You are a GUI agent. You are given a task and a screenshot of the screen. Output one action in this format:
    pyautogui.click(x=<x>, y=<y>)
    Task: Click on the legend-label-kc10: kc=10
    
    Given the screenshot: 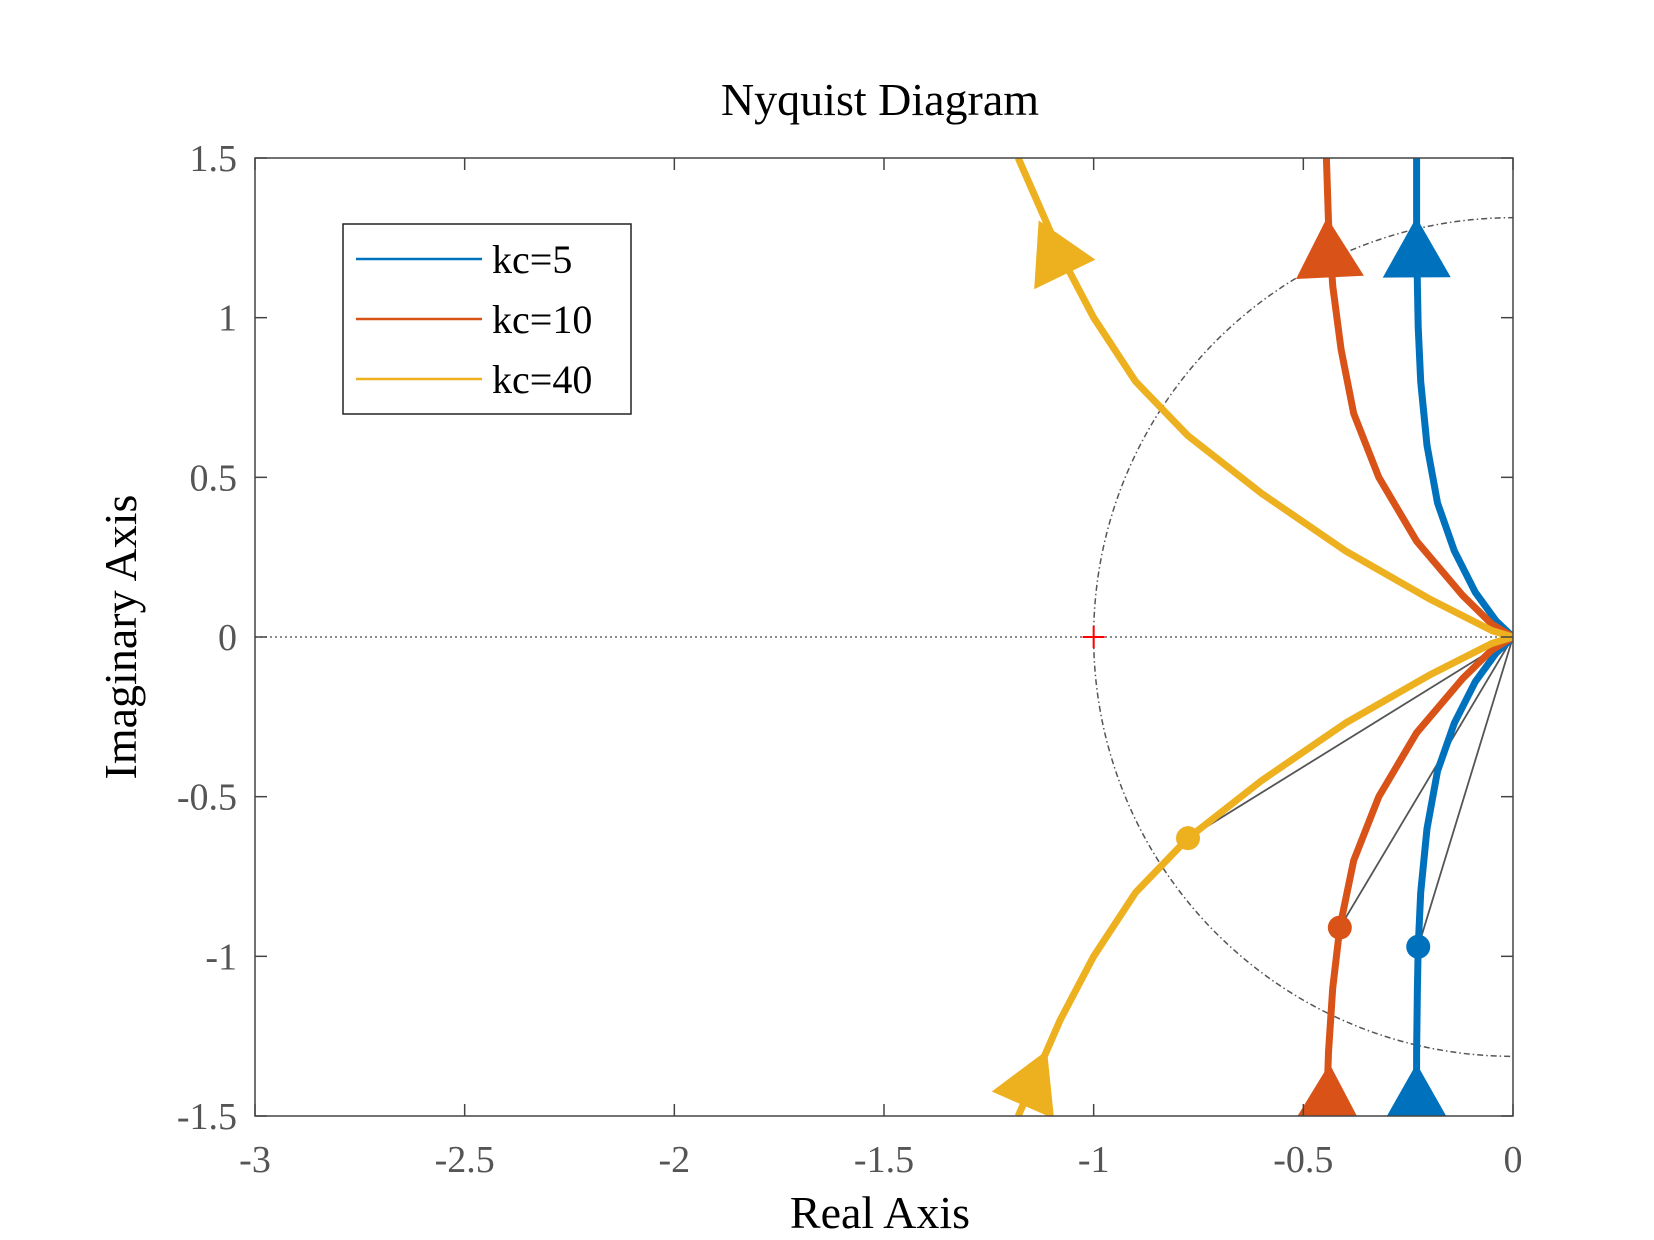 What is the action you would take?
    pyautogui.click(x=542, y=319)
    